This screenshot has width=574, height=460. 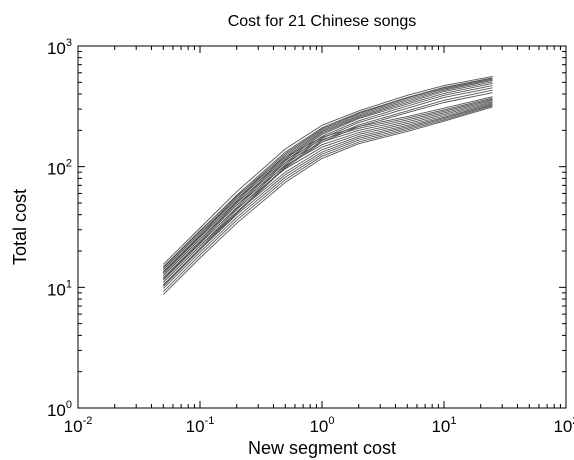 I want to click on y-tick-label: 10¹, so click(x=59, y=288).